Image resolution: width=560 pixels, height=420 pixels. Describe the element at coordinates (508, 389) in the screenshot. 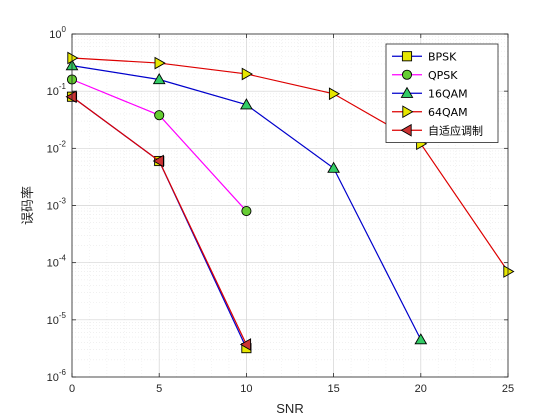

I see `x-tick-label: 25` at that location.